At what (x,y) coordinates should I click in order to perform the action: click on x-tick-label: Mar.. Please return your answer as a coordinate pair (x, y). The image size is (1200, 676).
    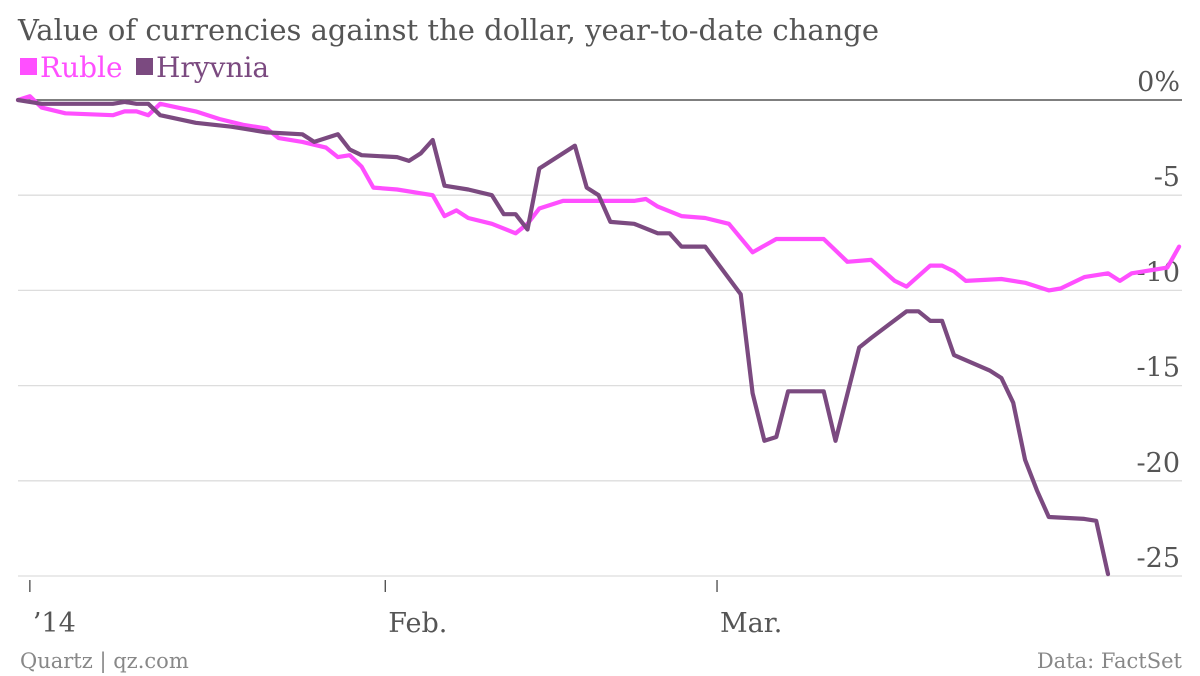
    Looking at the image, I should click on (751, 623).